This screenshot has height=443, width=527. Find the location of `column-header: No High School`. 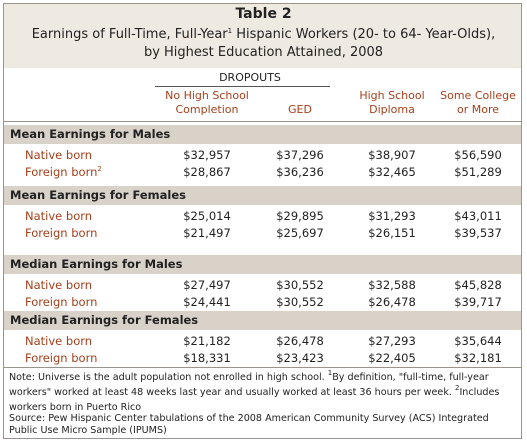

column-header: No High School is located at coordinates (207, 95).